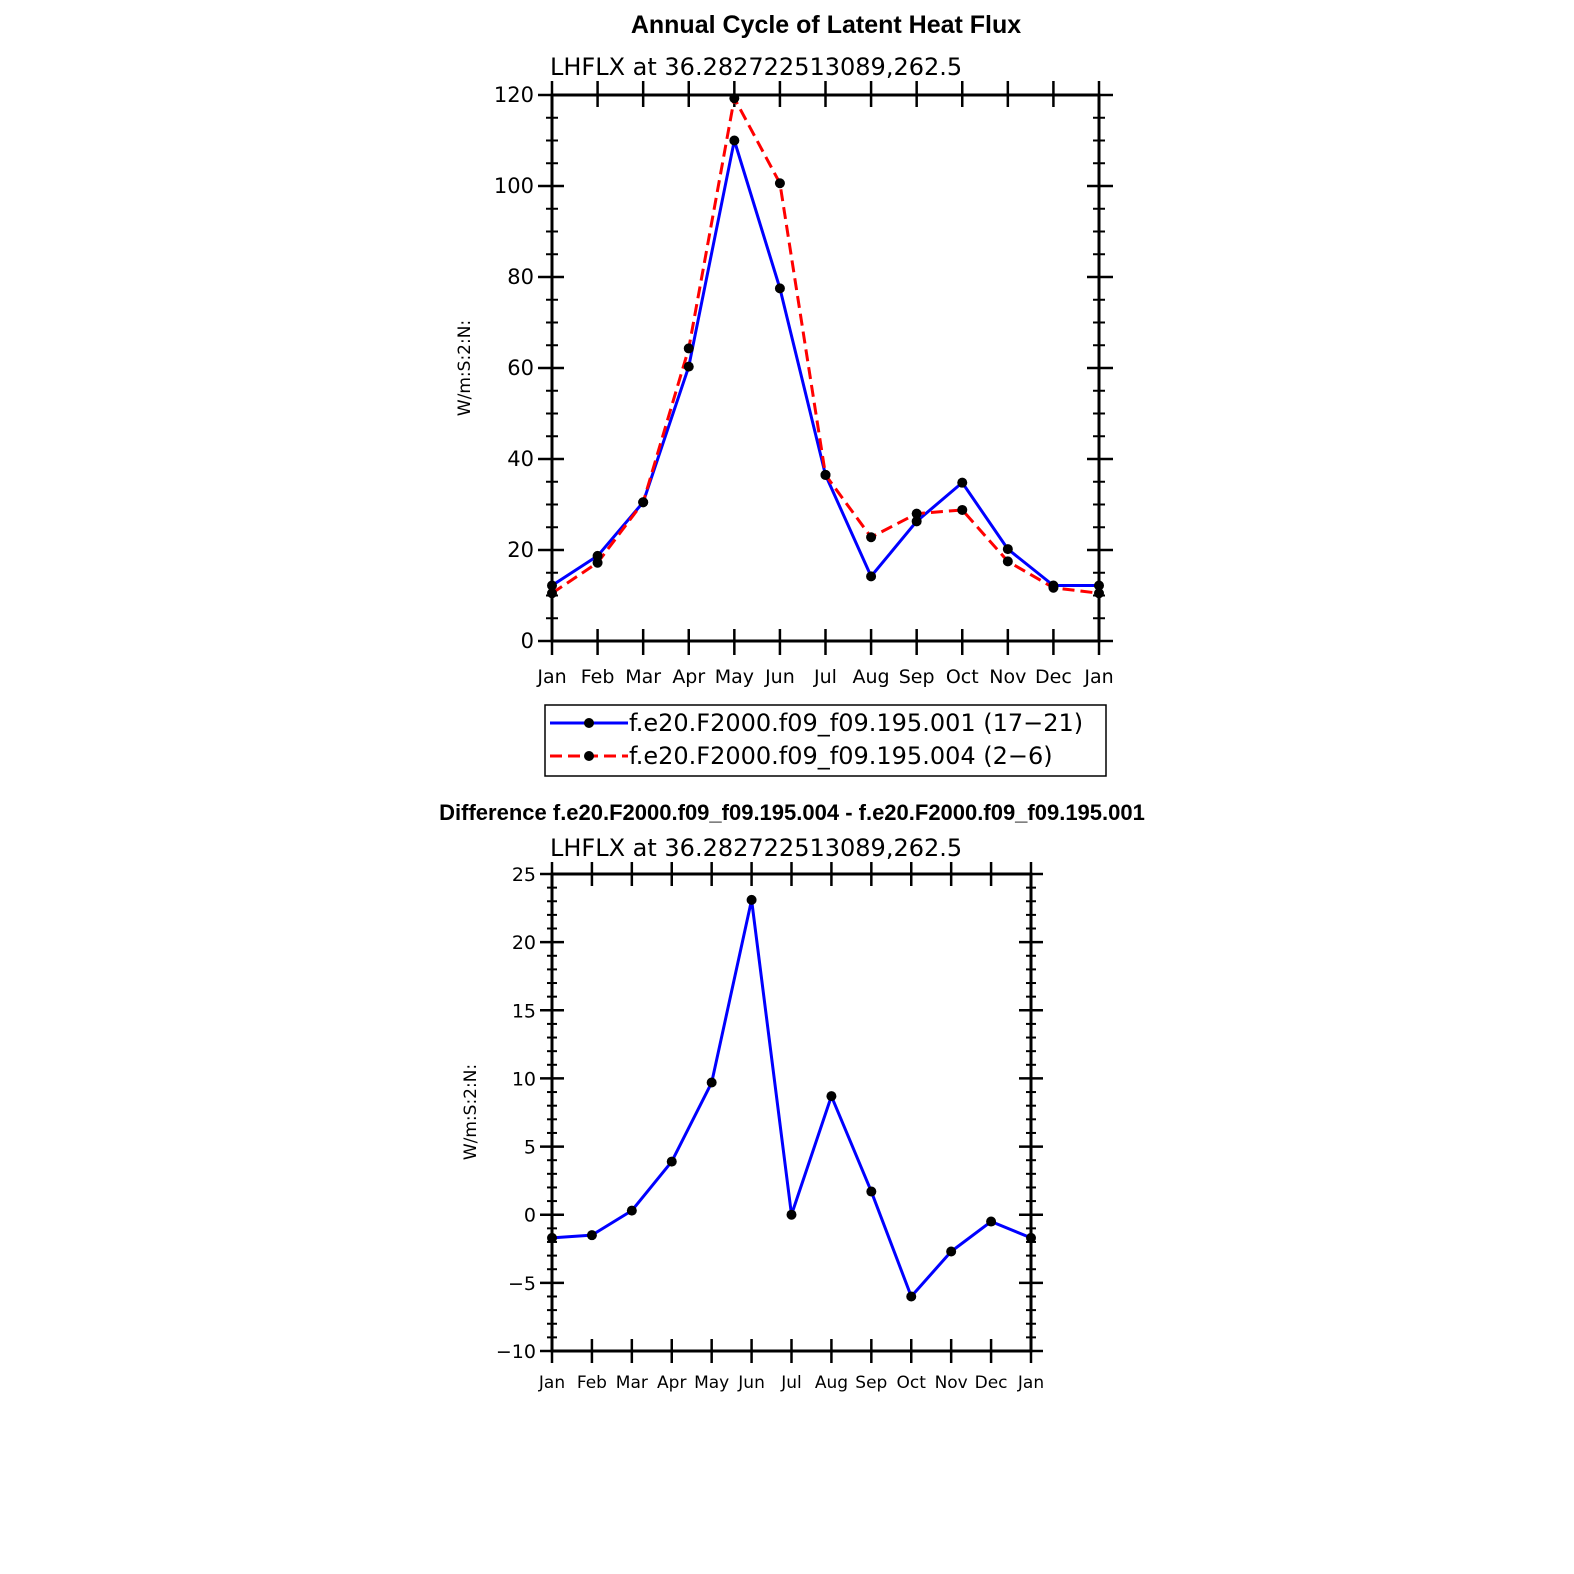 The image size is (1574, 1574). What do you see at coordinates (520, 277) in the screenshot?
I see `y-tick-label: 80` at bounding box center [520, 277].